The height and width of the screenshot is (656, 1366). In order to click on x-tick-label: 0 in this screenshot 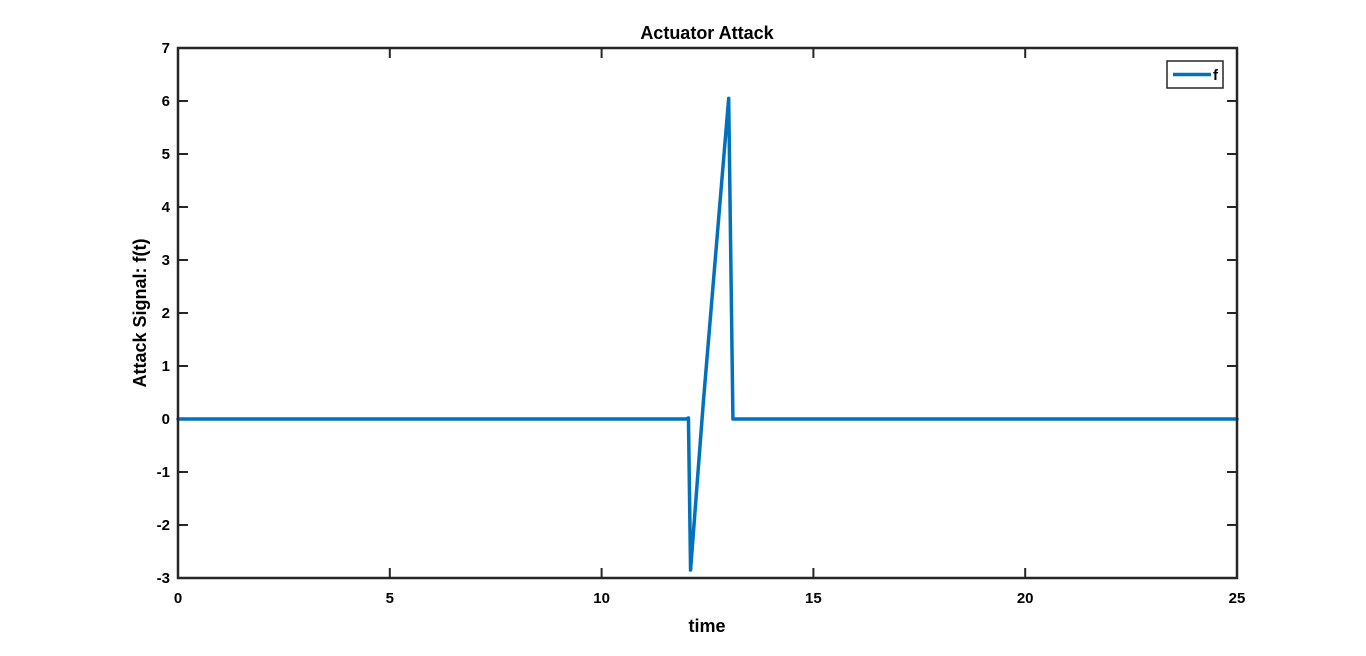, I will do `click(178, 598)`.